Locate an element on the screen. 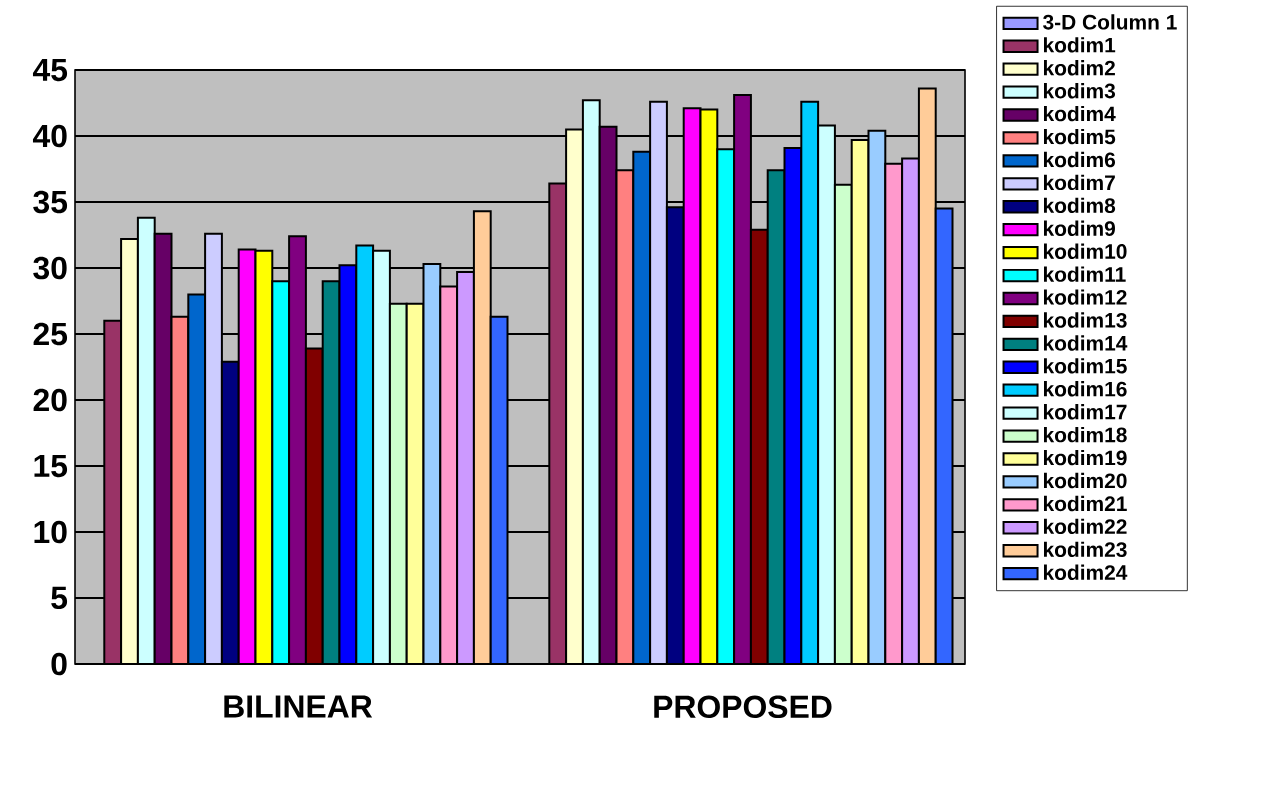 The height and width of the screenshot is (786, 1277). legend-label: 3-D Column 1 is located at coordinates (1110, 22).